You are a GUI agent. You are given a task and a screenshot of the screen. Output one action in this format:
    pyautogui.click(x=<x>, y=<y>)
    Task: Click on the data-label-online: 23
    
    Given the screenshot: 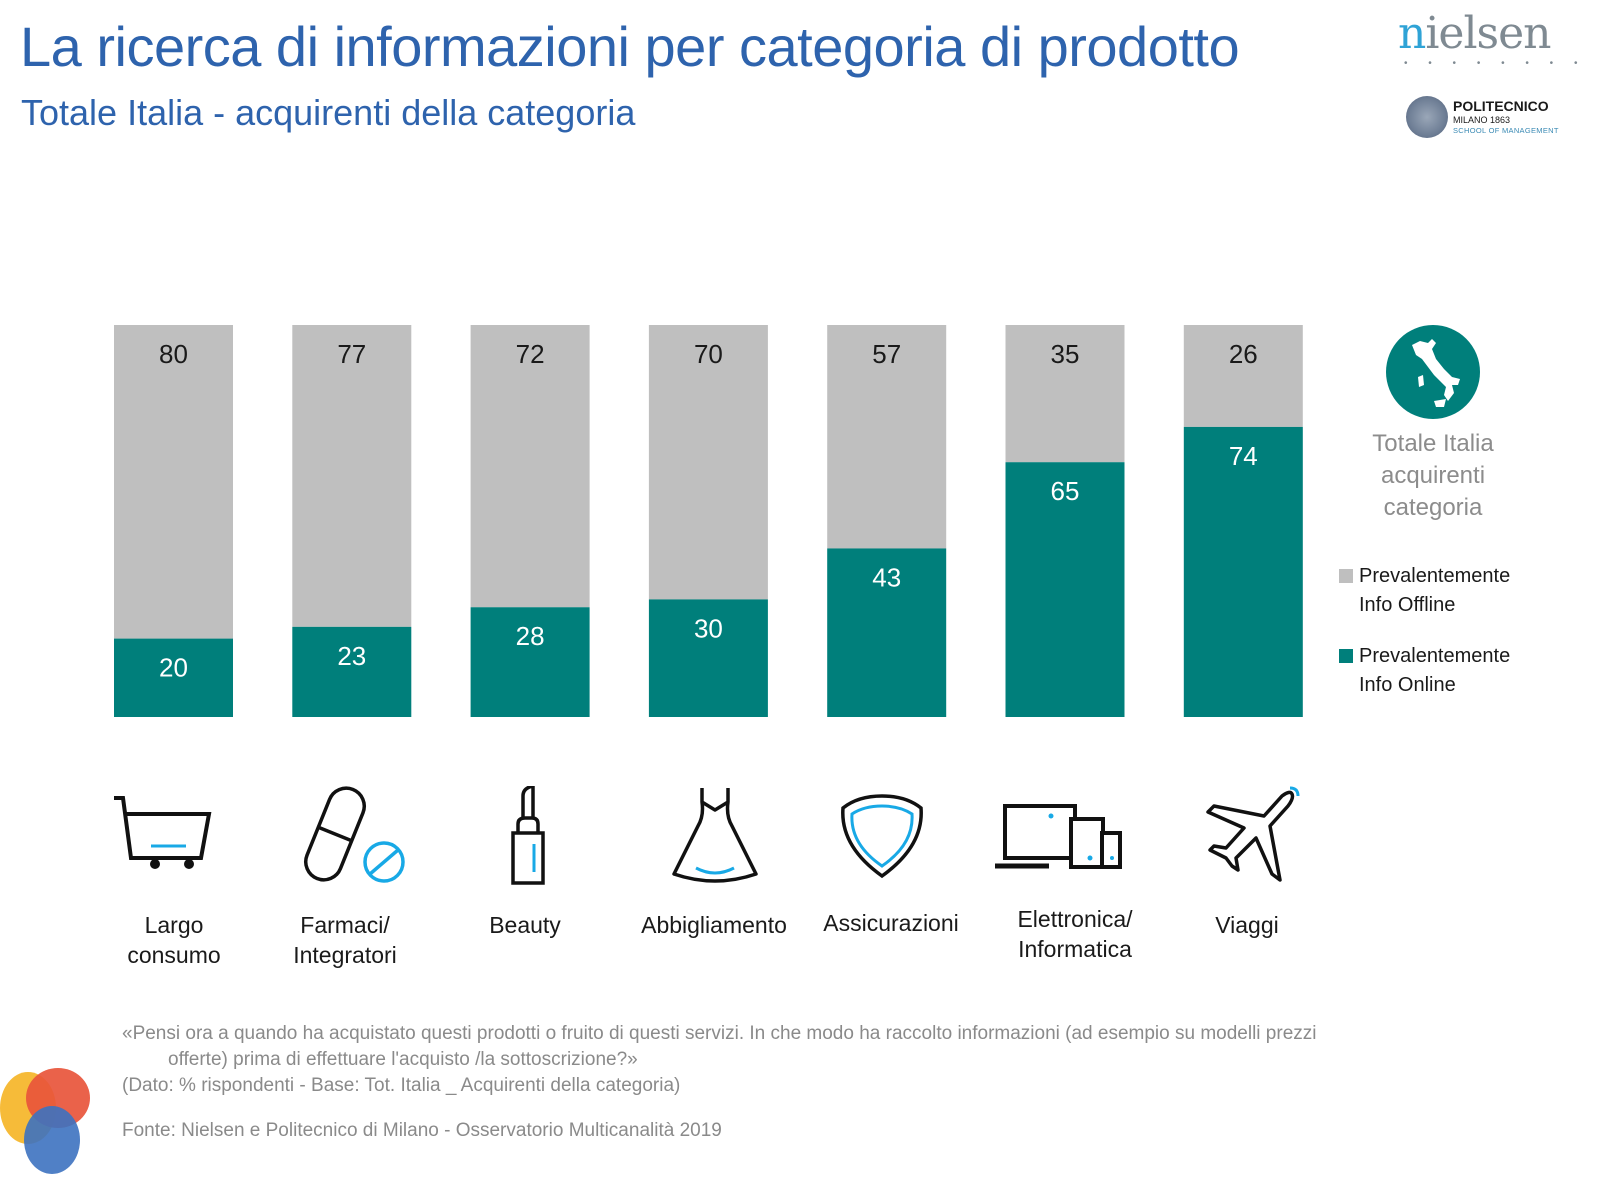 What is the action you would take?
    pyautogui.click(x=351, y=656)
    